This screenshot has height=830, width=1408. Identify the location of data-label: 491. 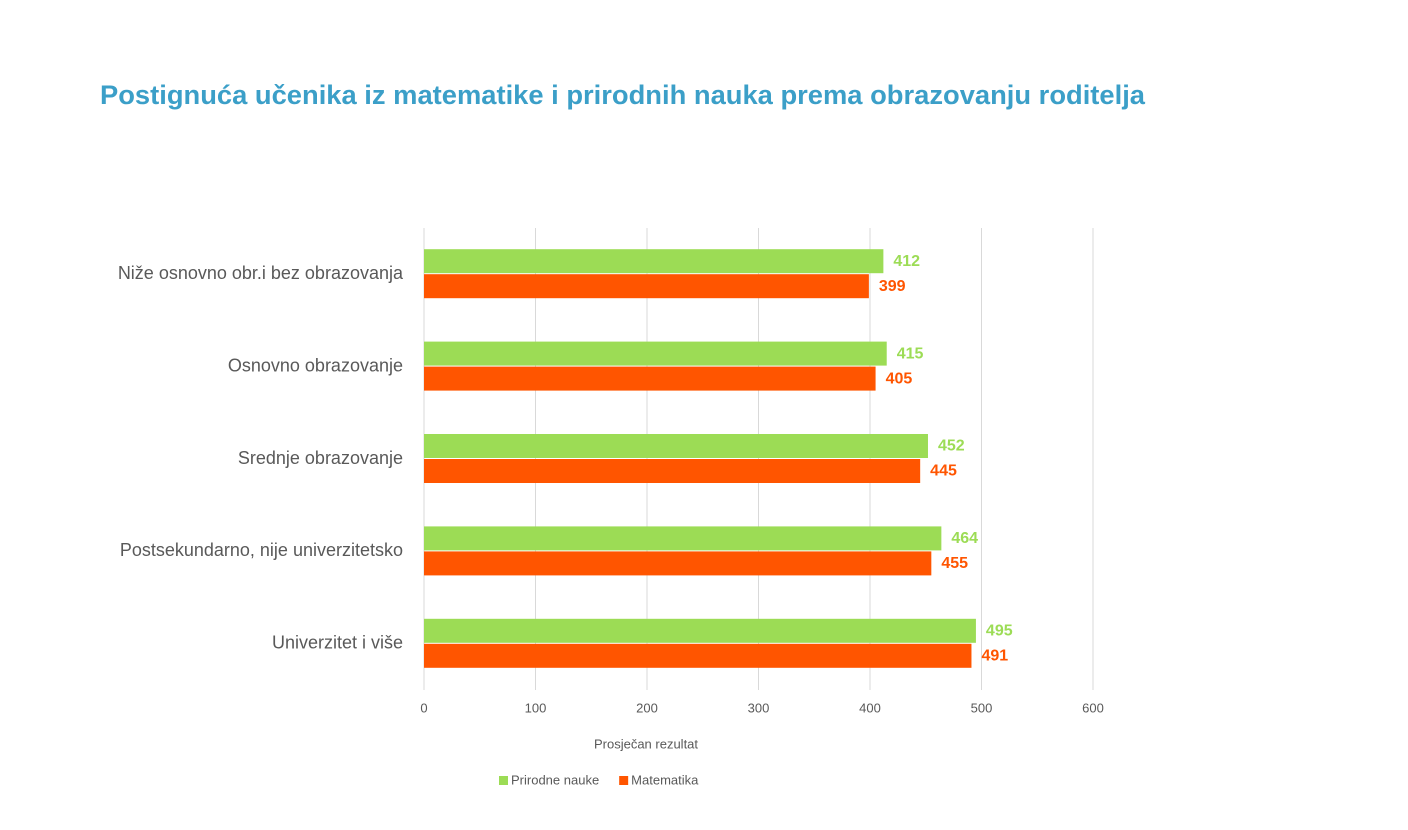
(994, 656).